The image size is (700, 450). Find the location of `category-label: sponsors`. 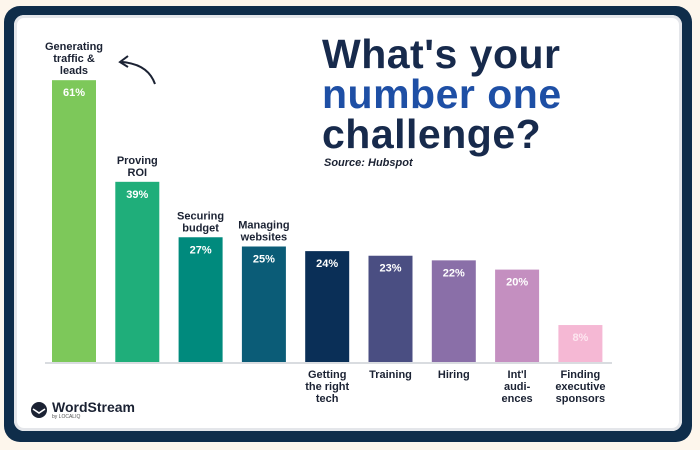

category-label: sponsors is located at coordinates (581, 399).